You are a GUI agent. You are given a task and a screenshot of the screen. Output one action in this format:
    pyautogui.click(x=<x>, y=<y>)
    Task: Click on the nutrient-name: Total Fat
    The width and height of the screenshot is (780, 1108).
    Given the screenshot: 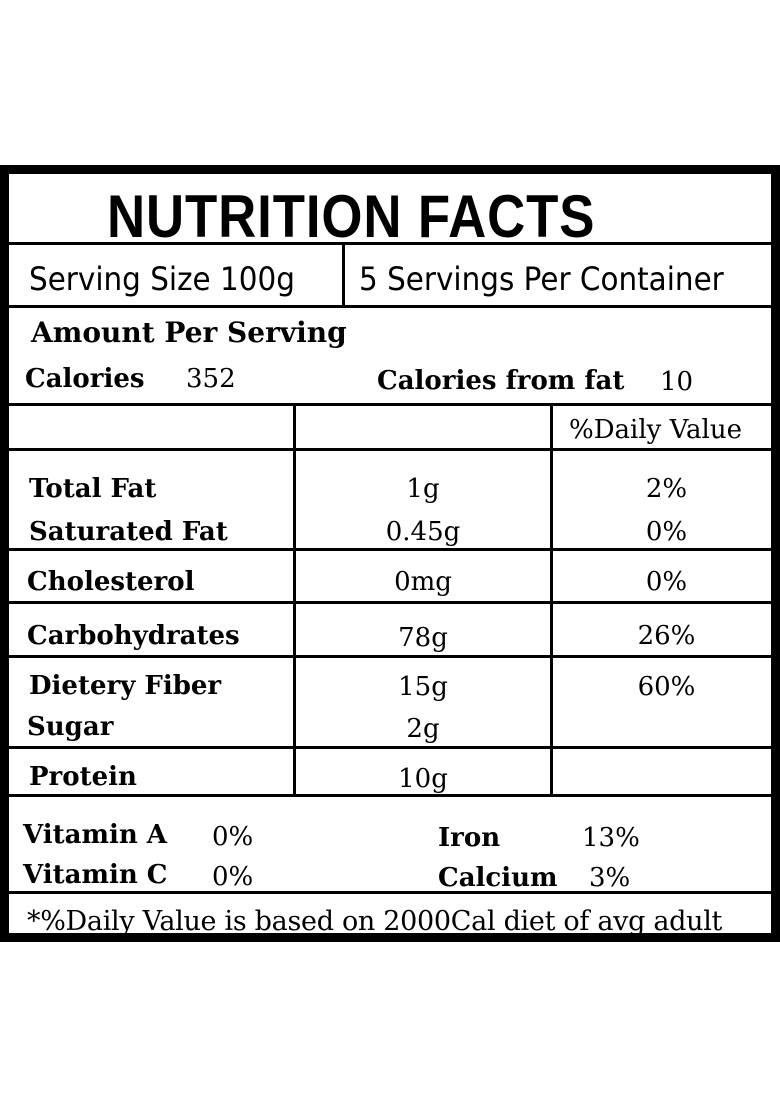 What is the action you would take?
    pyautogui.click(x=93, y=489)
    